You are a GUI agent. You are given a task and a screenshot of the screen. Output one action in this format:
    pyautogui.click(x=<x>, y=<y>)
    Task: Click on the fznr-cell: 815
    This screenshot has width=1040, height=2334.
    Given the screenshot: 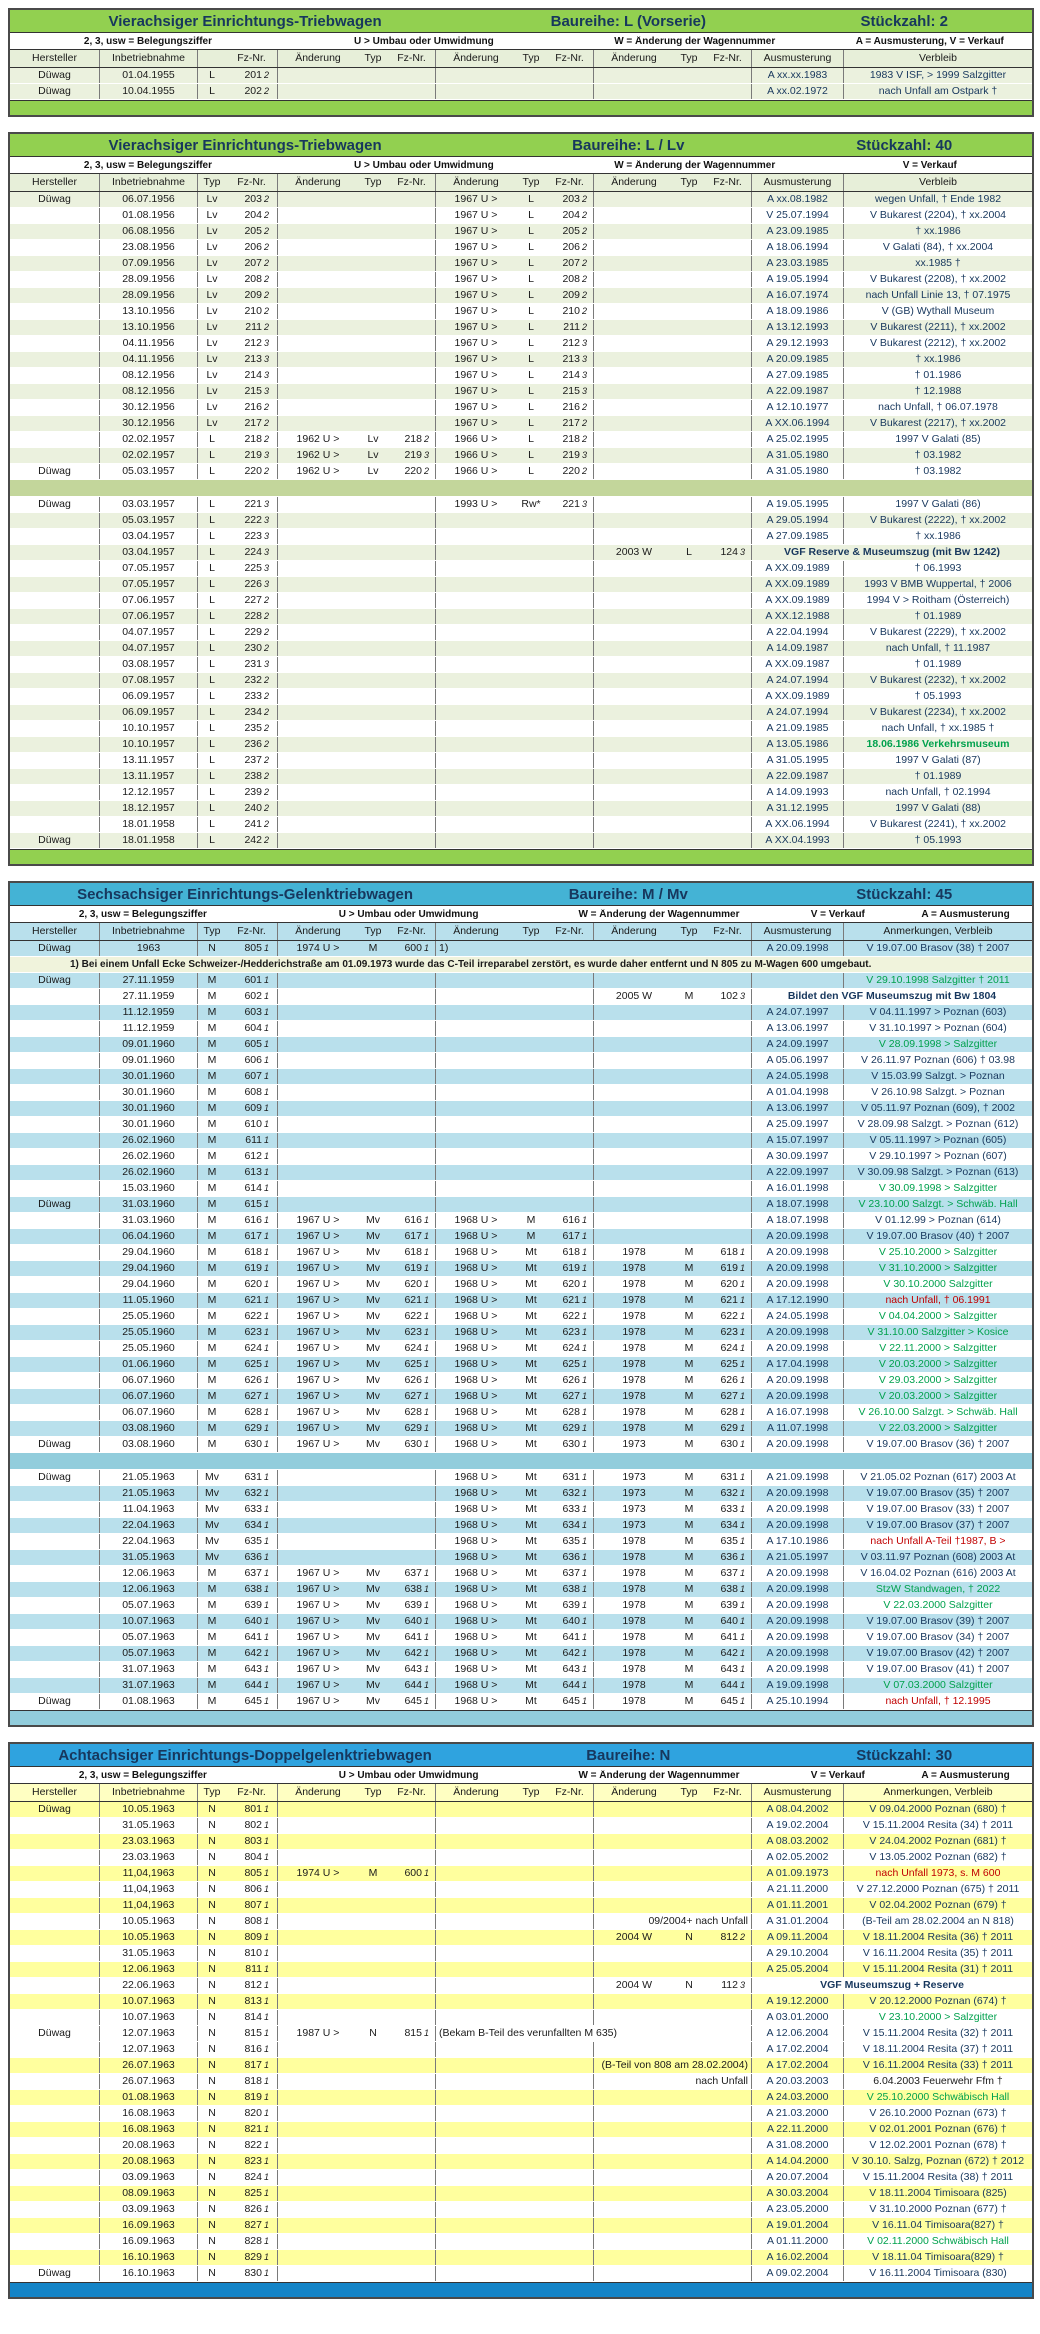 What is the action you would take?
    pyautogui.click(x=253, y=2033)
    